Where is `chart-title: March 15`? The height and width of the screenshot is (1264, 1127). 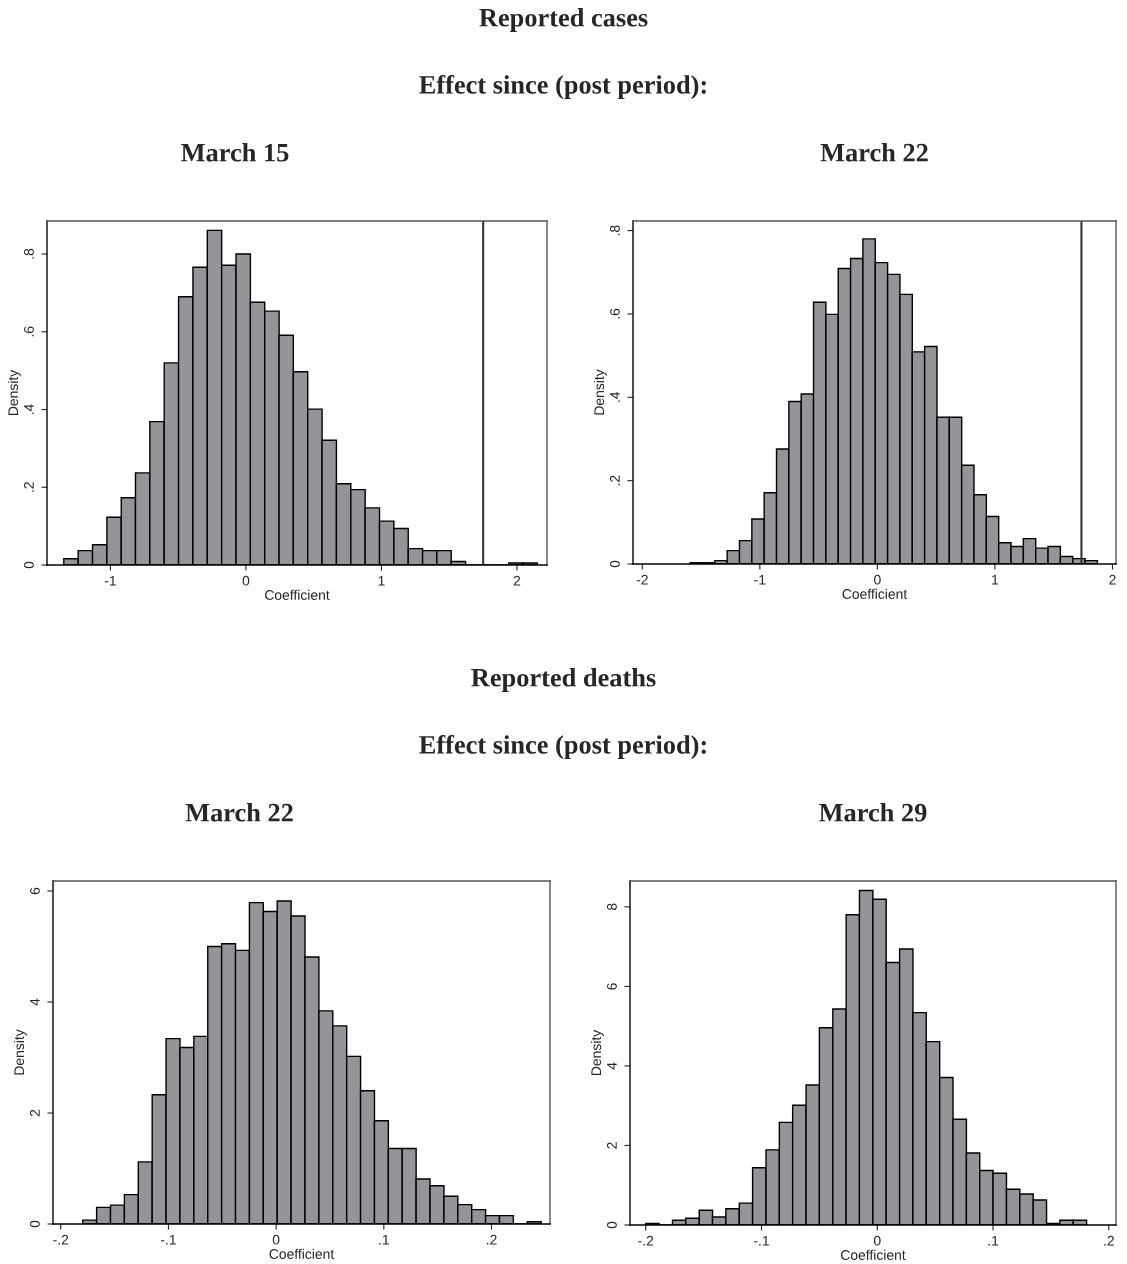 chart-title: March 15 is located at coordinates (235, 152).